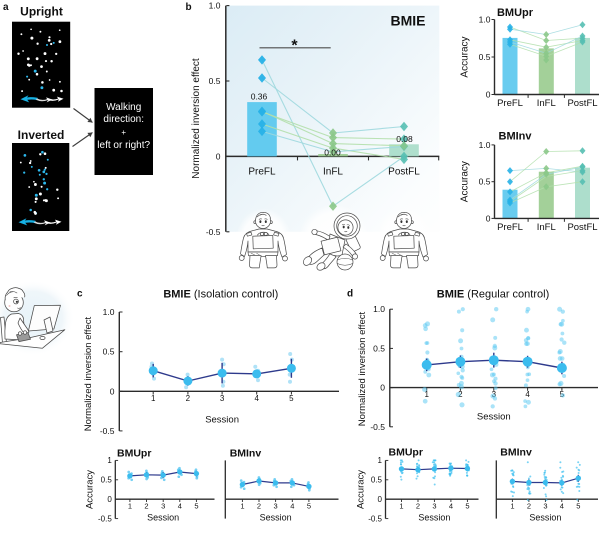 The image size is (600, 533). Describe the element at coordinates (408, 21) in the screenshot. I see `svg-text: BMIE` at that location.